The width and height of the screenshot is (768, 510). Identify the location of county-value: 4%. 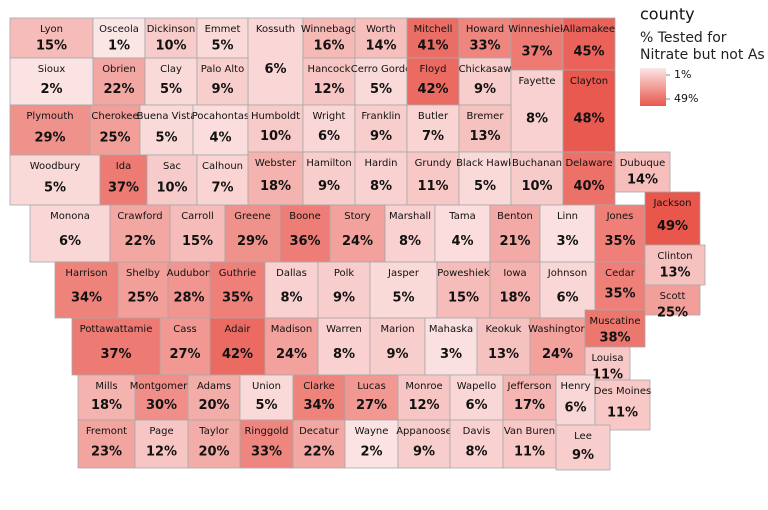
(462, 241).